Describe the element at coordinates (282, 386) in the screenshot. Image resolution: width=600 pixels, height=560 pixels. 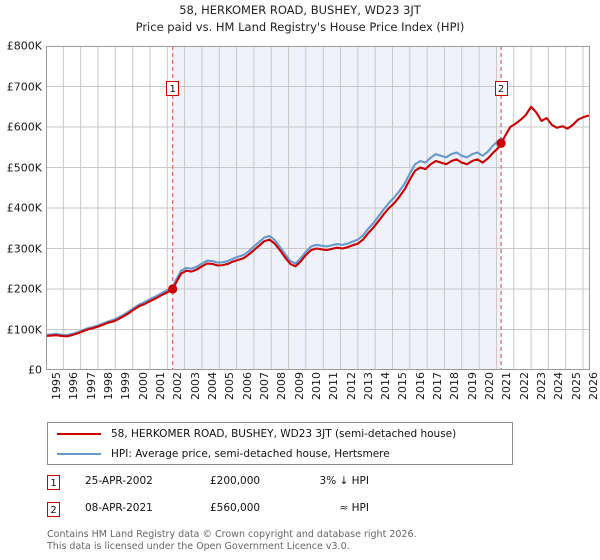
I see `x-tick-label: 2008` at that location.